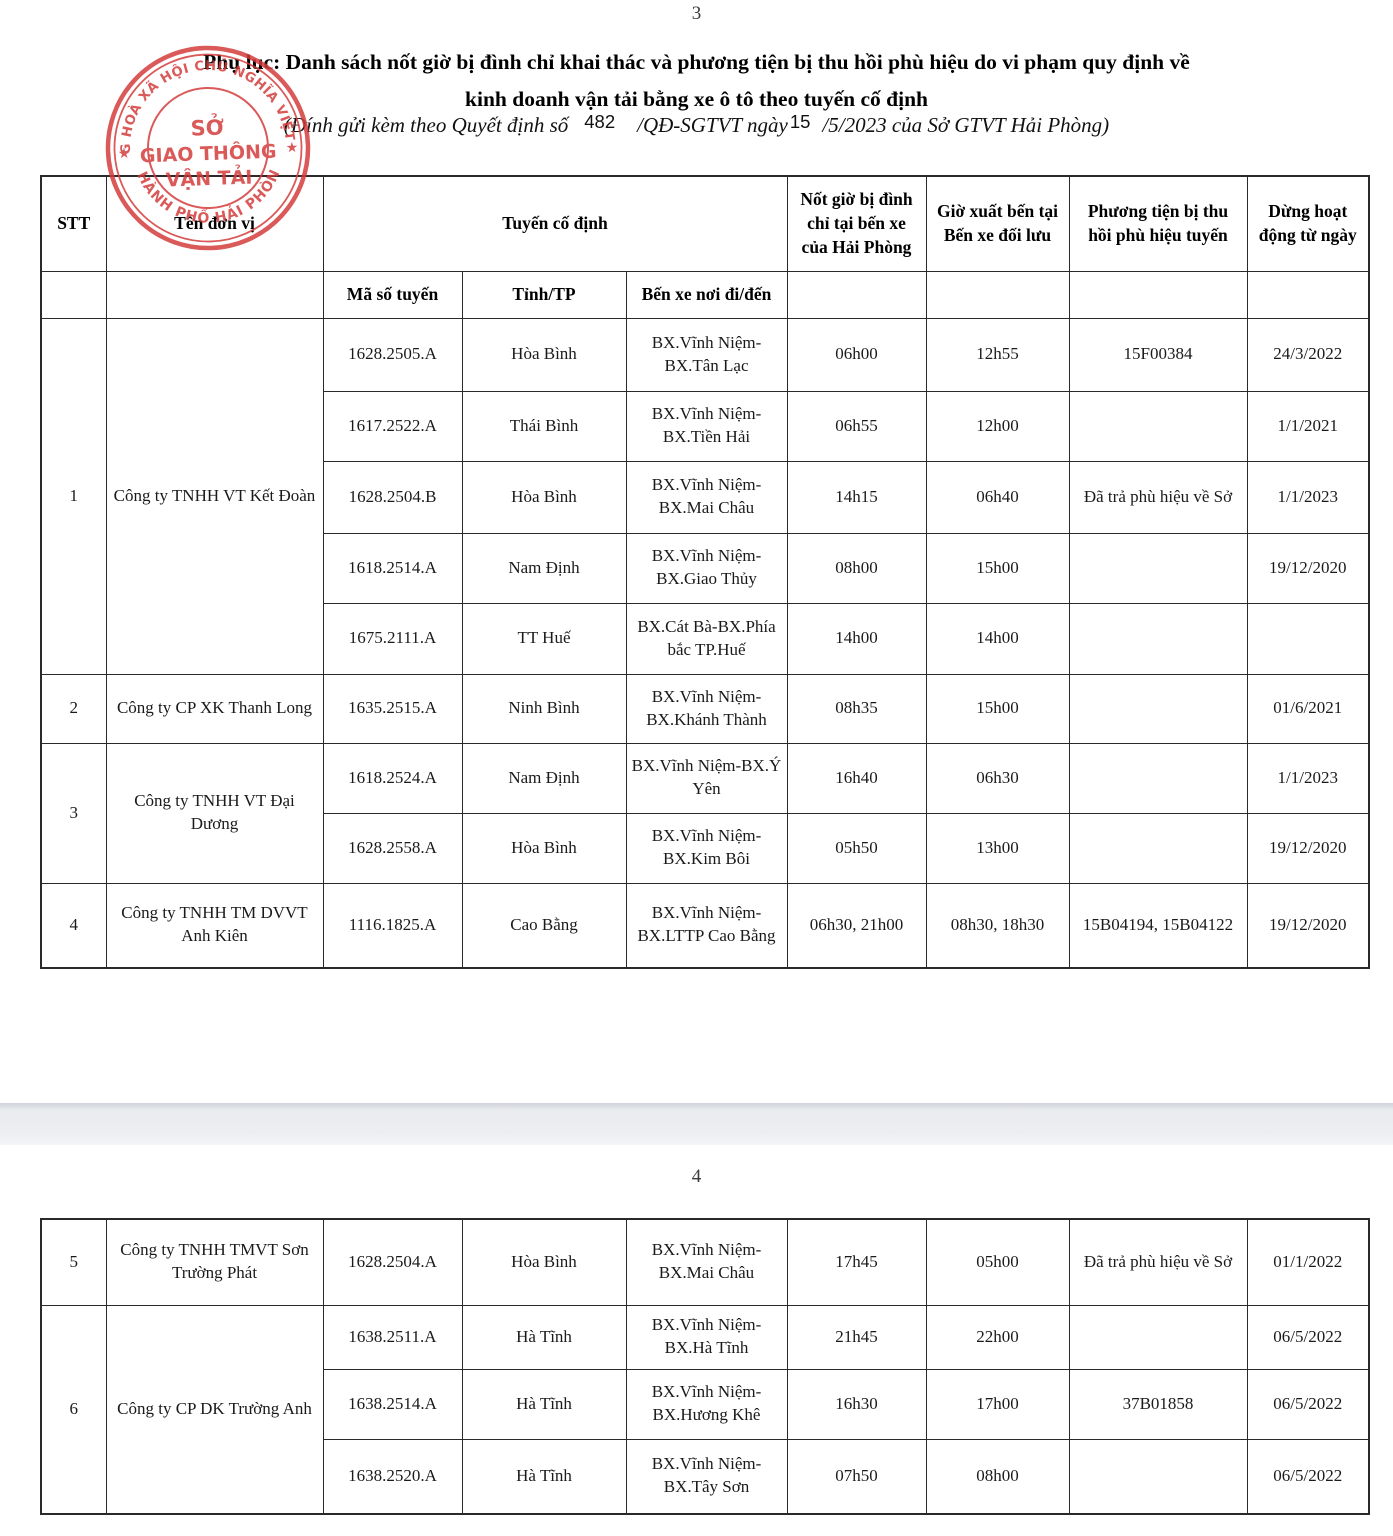  Describe the element at coordinates (997, 1262) in the screenshot. I see `cell-departure-time: 05h00` at that location.